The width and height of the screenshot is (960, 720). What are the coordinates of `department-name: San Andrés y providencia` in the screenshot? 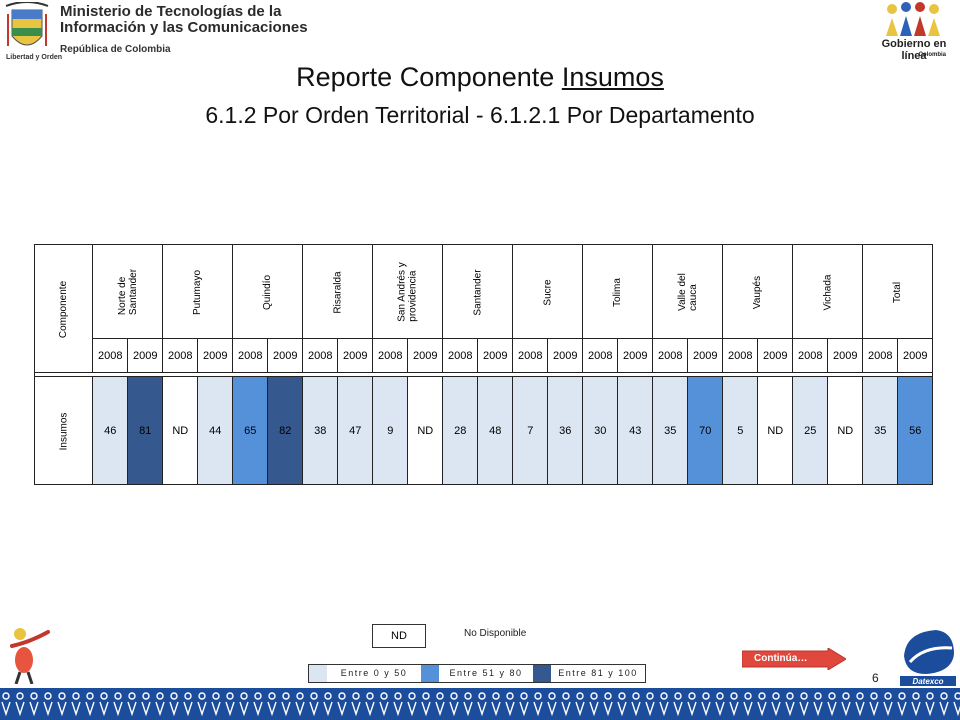 It's located at (407, 291).